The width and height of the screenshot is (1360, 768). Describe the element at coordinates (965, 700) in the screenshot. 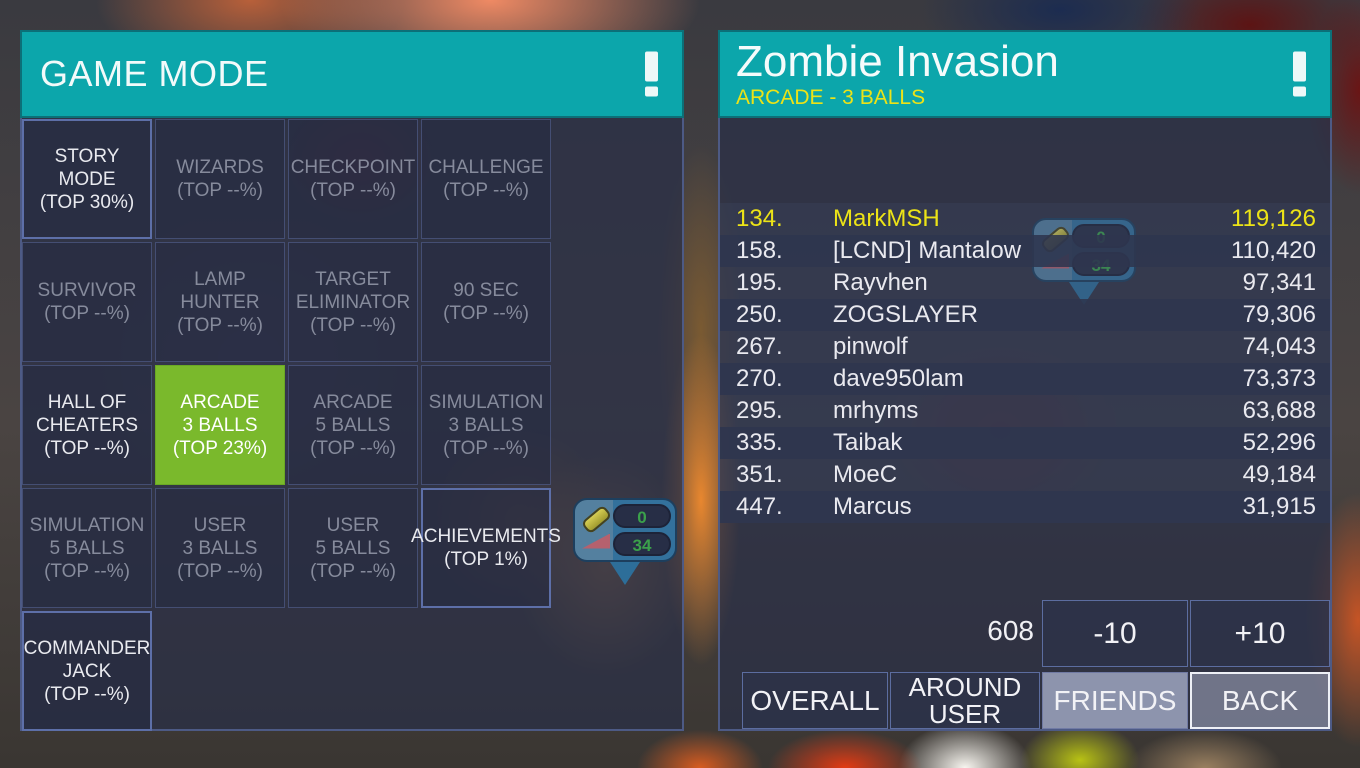

I see `around-user-tab-button: AROUND USER` at that location.